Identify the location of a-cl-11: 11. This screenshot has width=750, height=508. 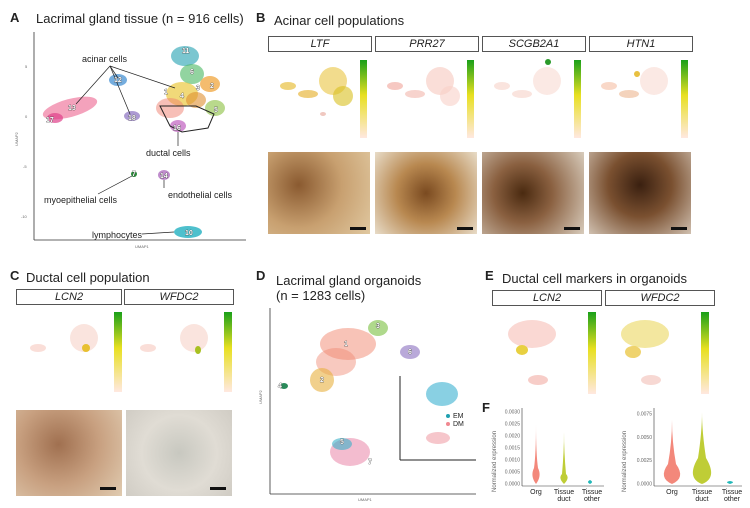
(186, 51).